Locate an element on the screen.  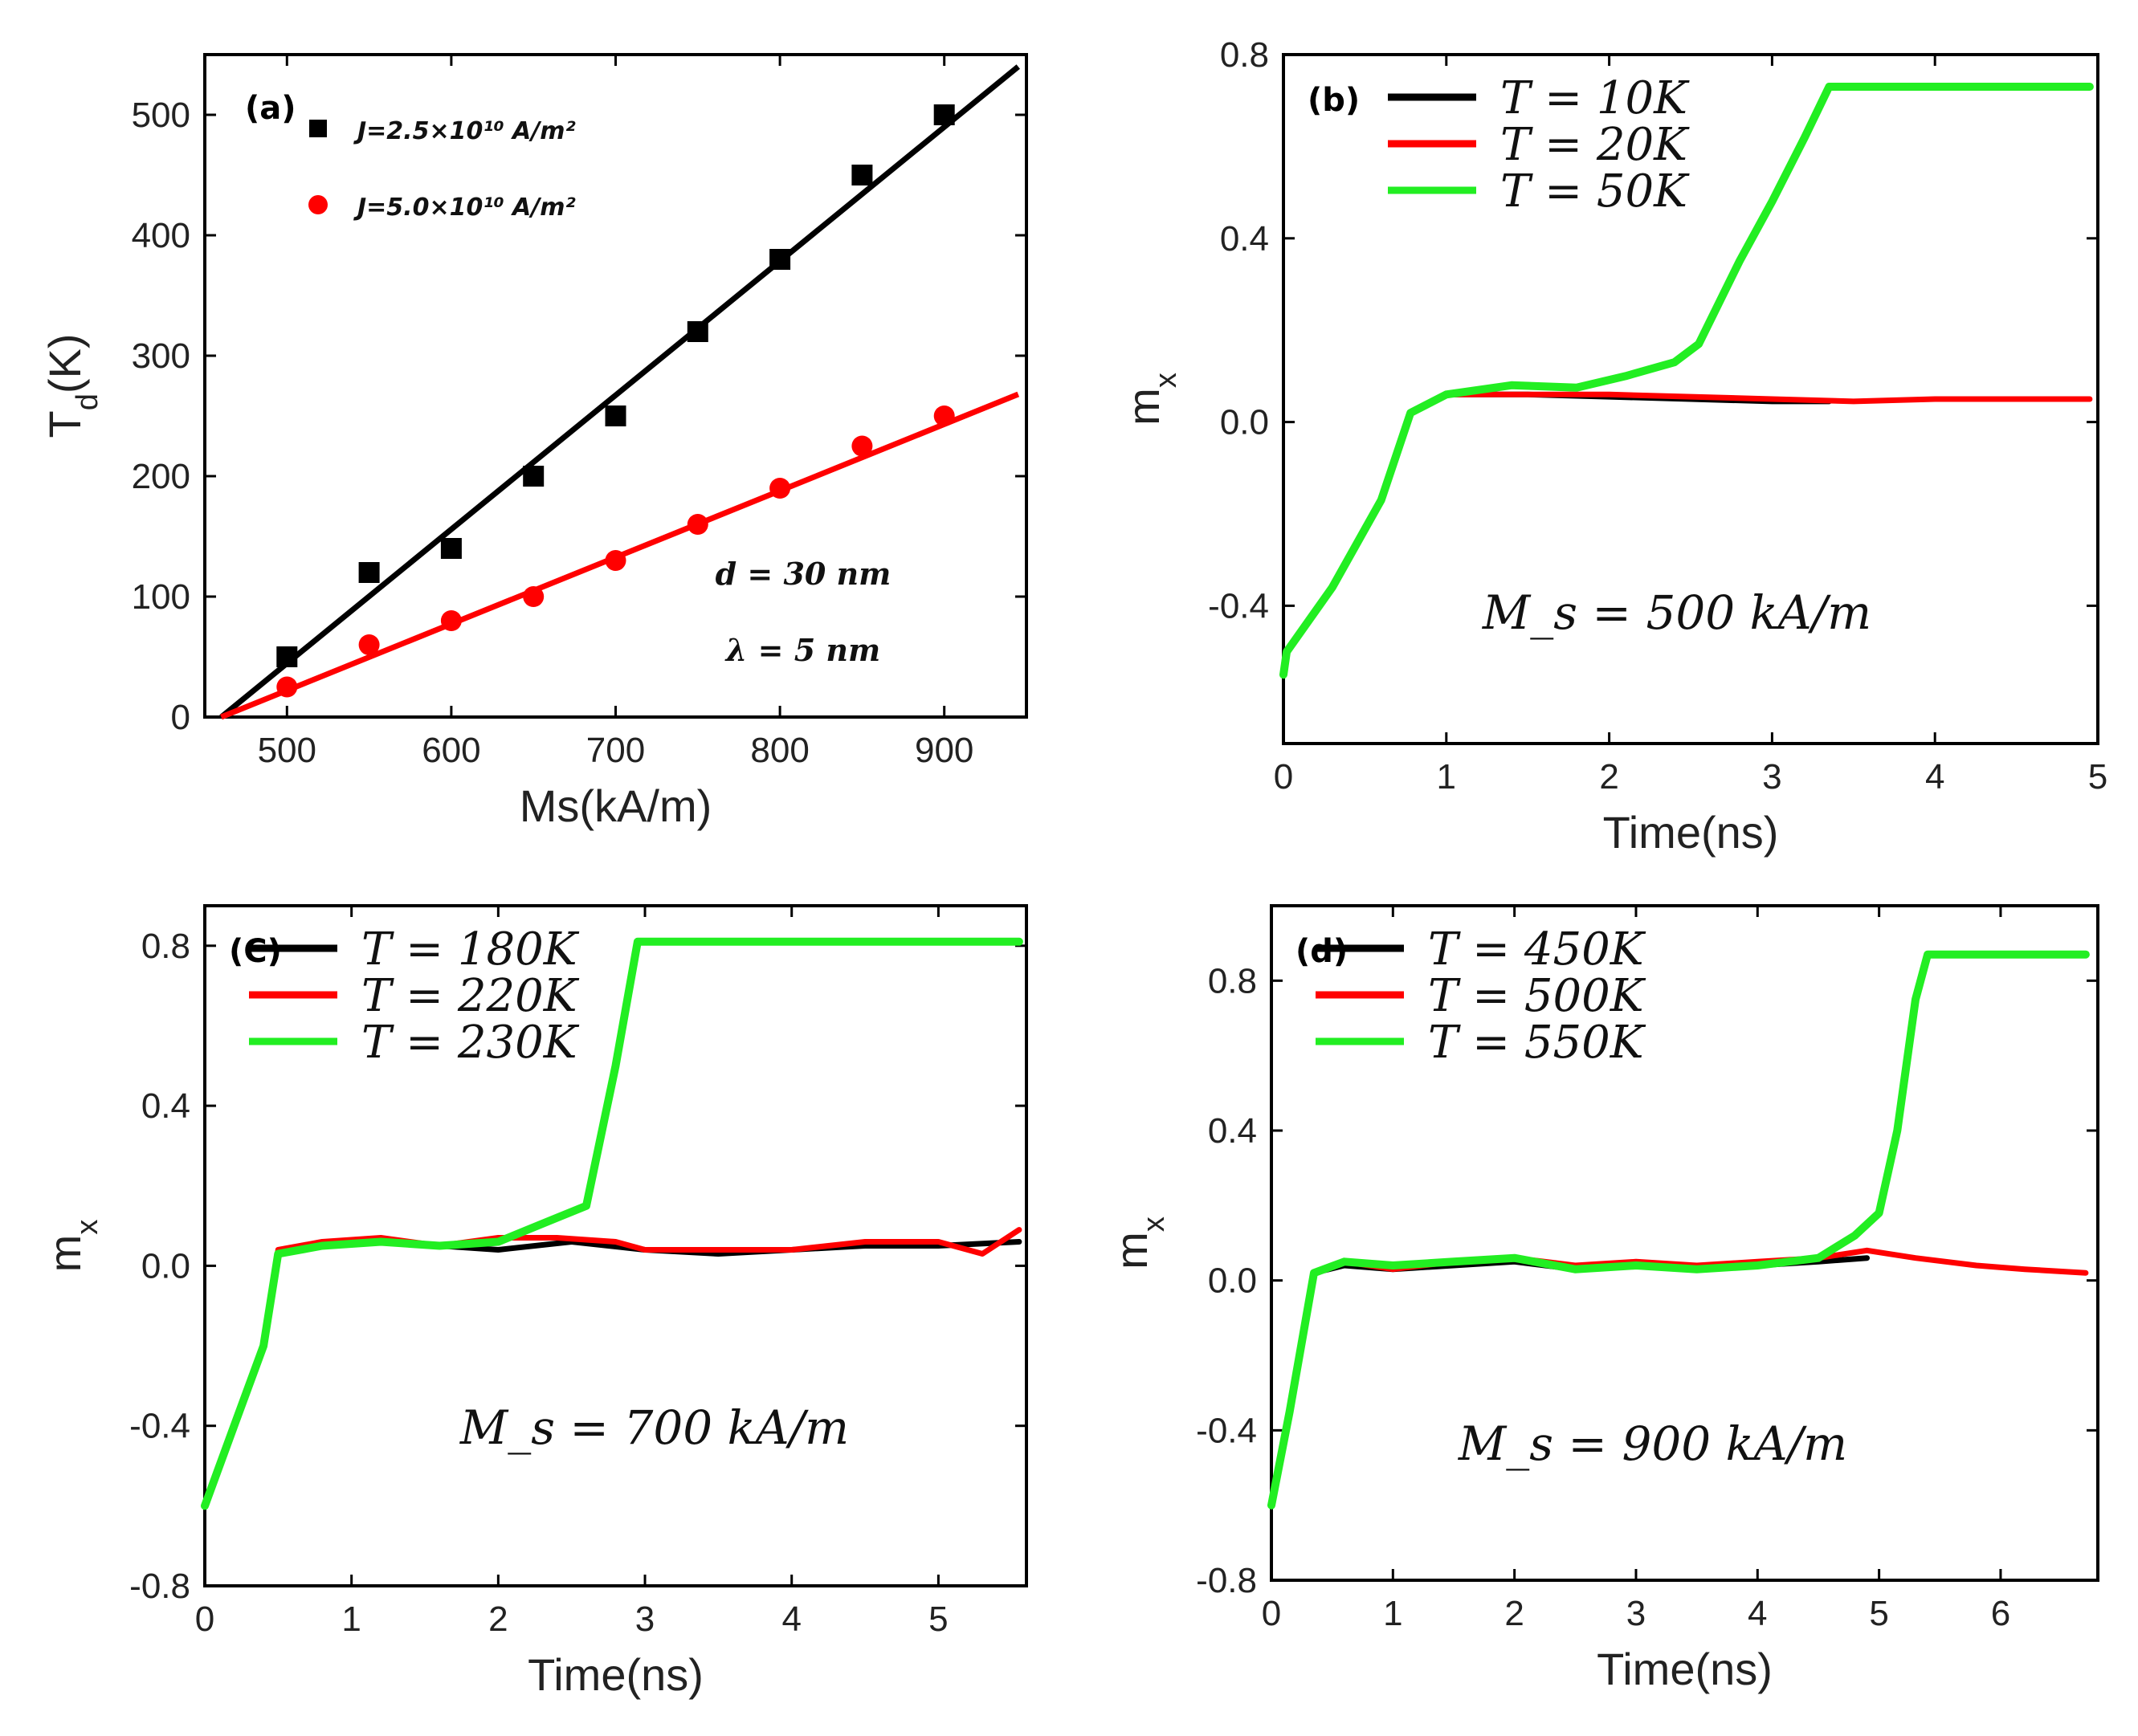
x-tick-label: 500 is located at coordinates (287, 750).